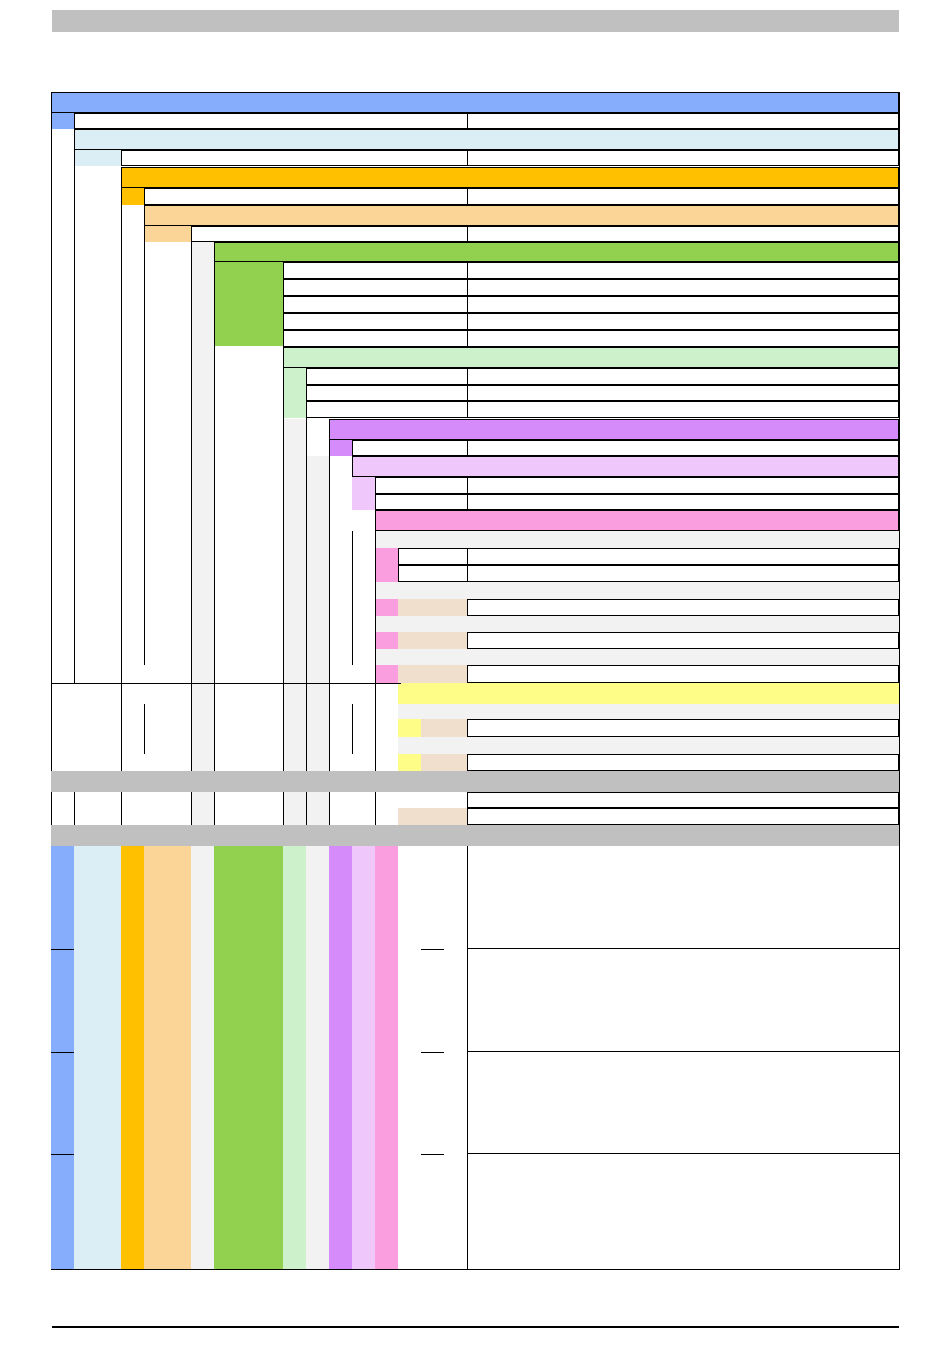 Image resolution: width=950 pixels, height=1369 pixels. I want to click on legend-column-pink, so click(386, 1058).